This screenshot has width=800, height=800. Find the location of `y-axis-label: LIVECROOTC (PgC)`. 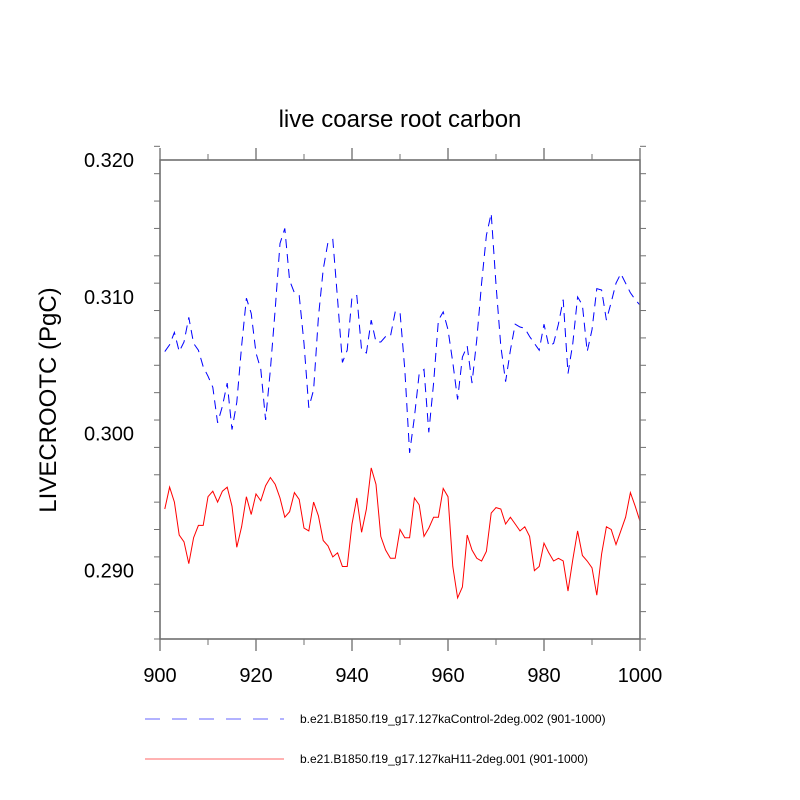

y-axis-label: LIVECROOTC (PgC) is located at coordinates (48, 399).